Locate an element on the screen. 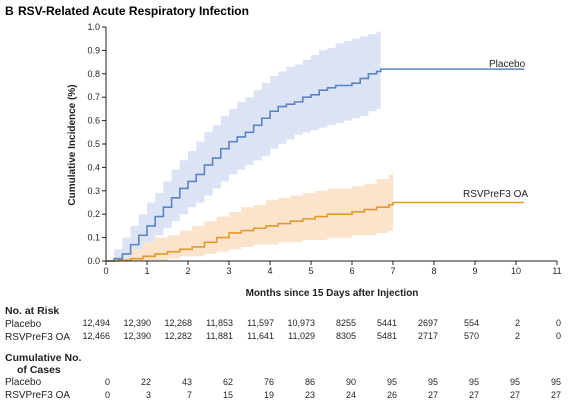  y-tick-label: 0.5 is located at coordinates (93, 144).